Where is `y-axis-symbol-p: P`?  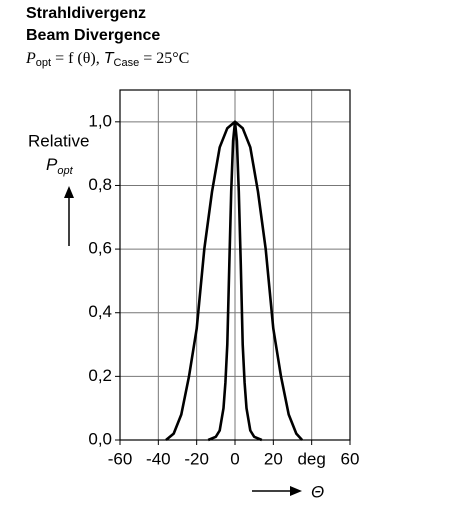
y-axis-symbol-p: P is located at coordinates (52, 164).